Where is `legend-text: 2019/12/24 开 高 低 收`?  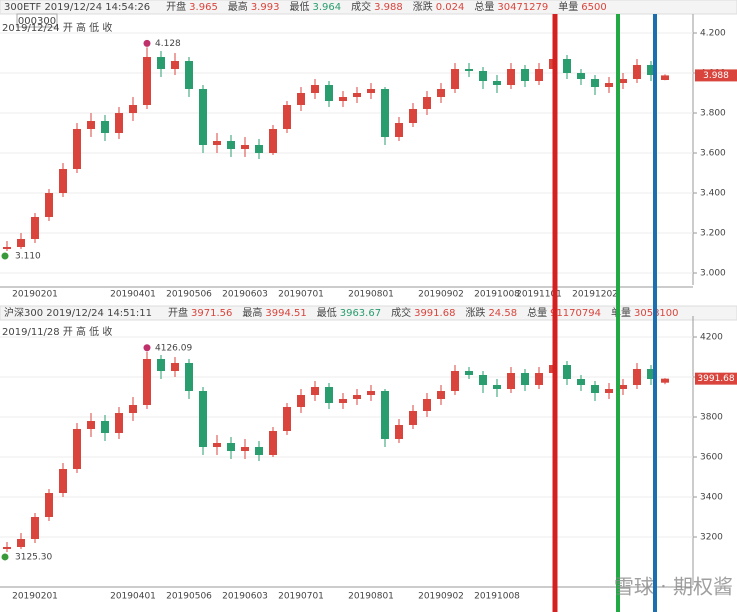
legend-text: 2019/12/24 开 高 低 收 is located at coordinates (57, 27).